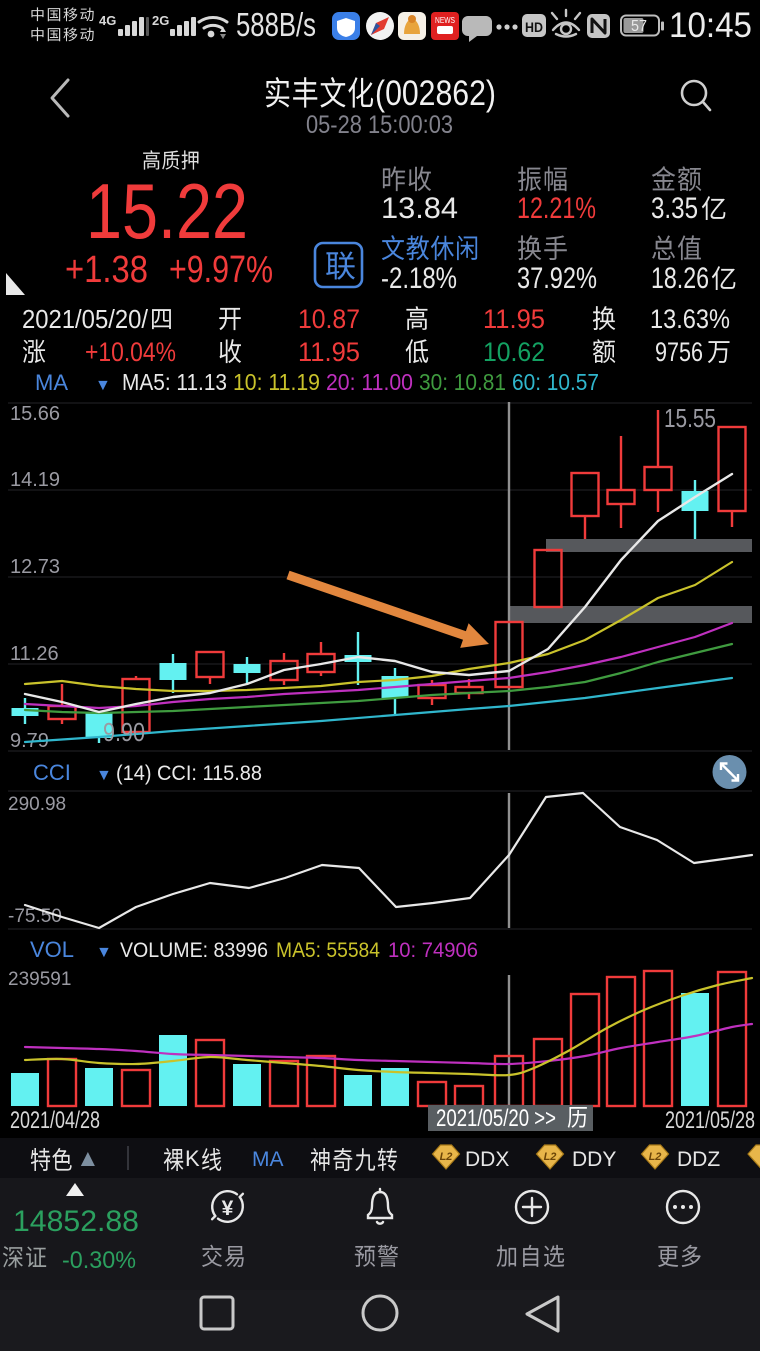 The height and width of the screenshot is (1351, 760). What do you see at coordinates (194, 950) in the screenshot?
I see `svg-text: VOLUME: 83996` at bounding box center [194, 950].